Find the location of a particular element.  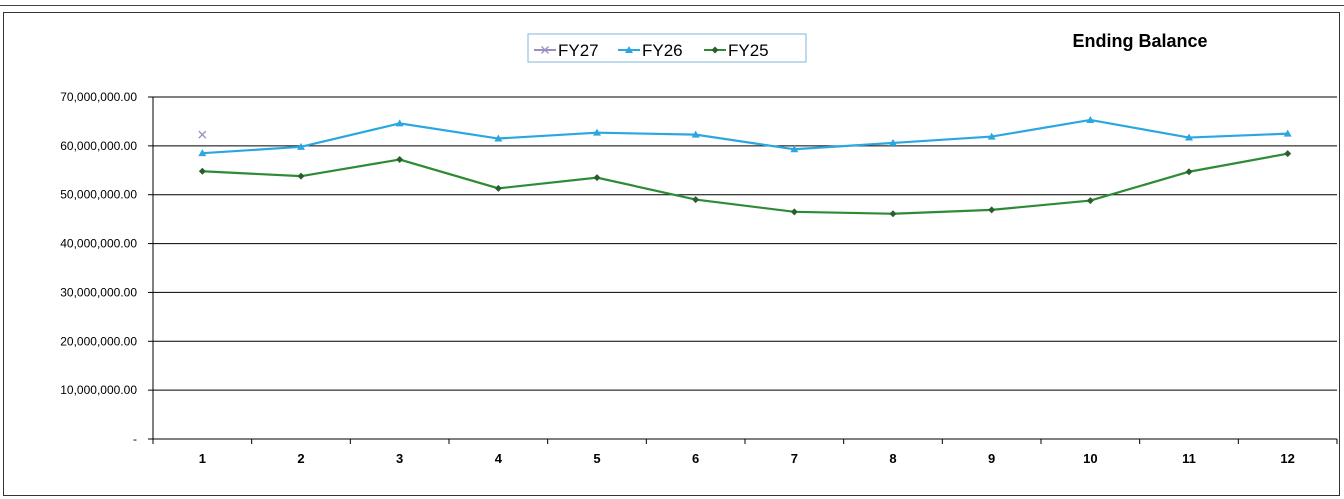

chart-title: Ending Balance is located at coordinates (1139, 41).